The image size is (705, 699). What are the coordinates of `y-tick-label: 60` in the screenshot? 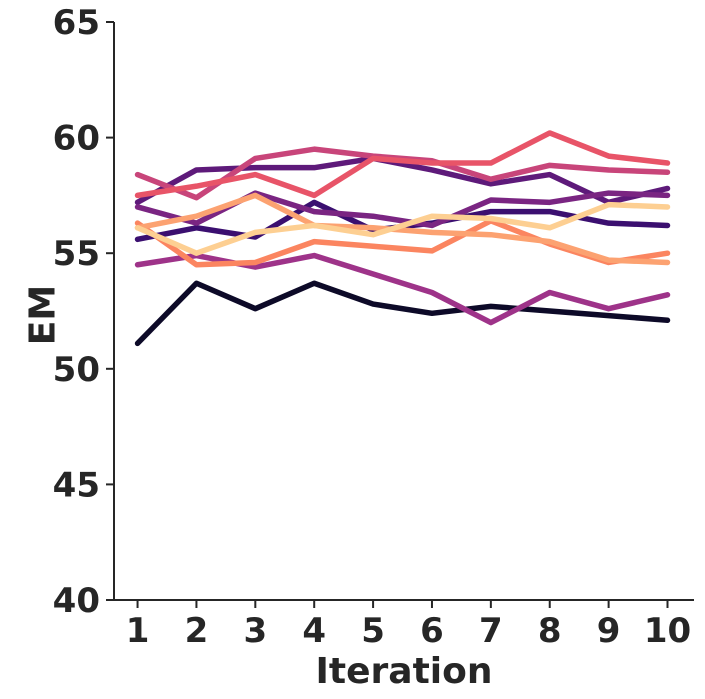 It's located at (76, 139).